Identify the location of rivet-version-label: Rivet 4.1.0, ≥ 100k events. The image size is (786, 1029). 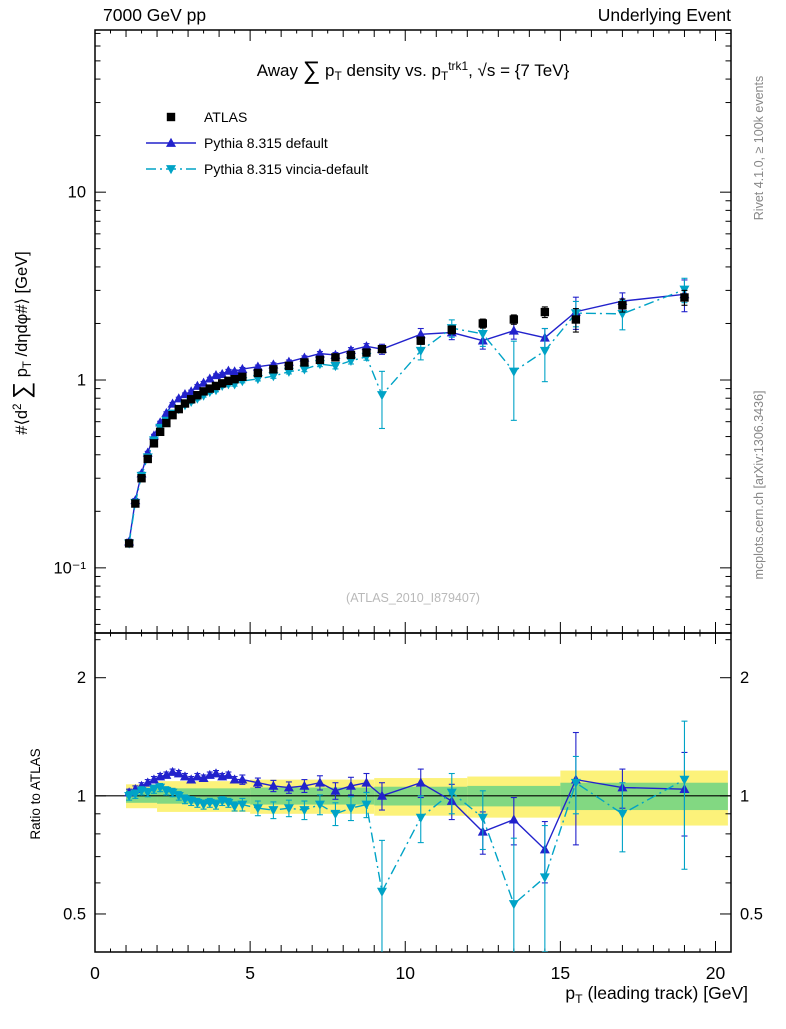
(759, 148).